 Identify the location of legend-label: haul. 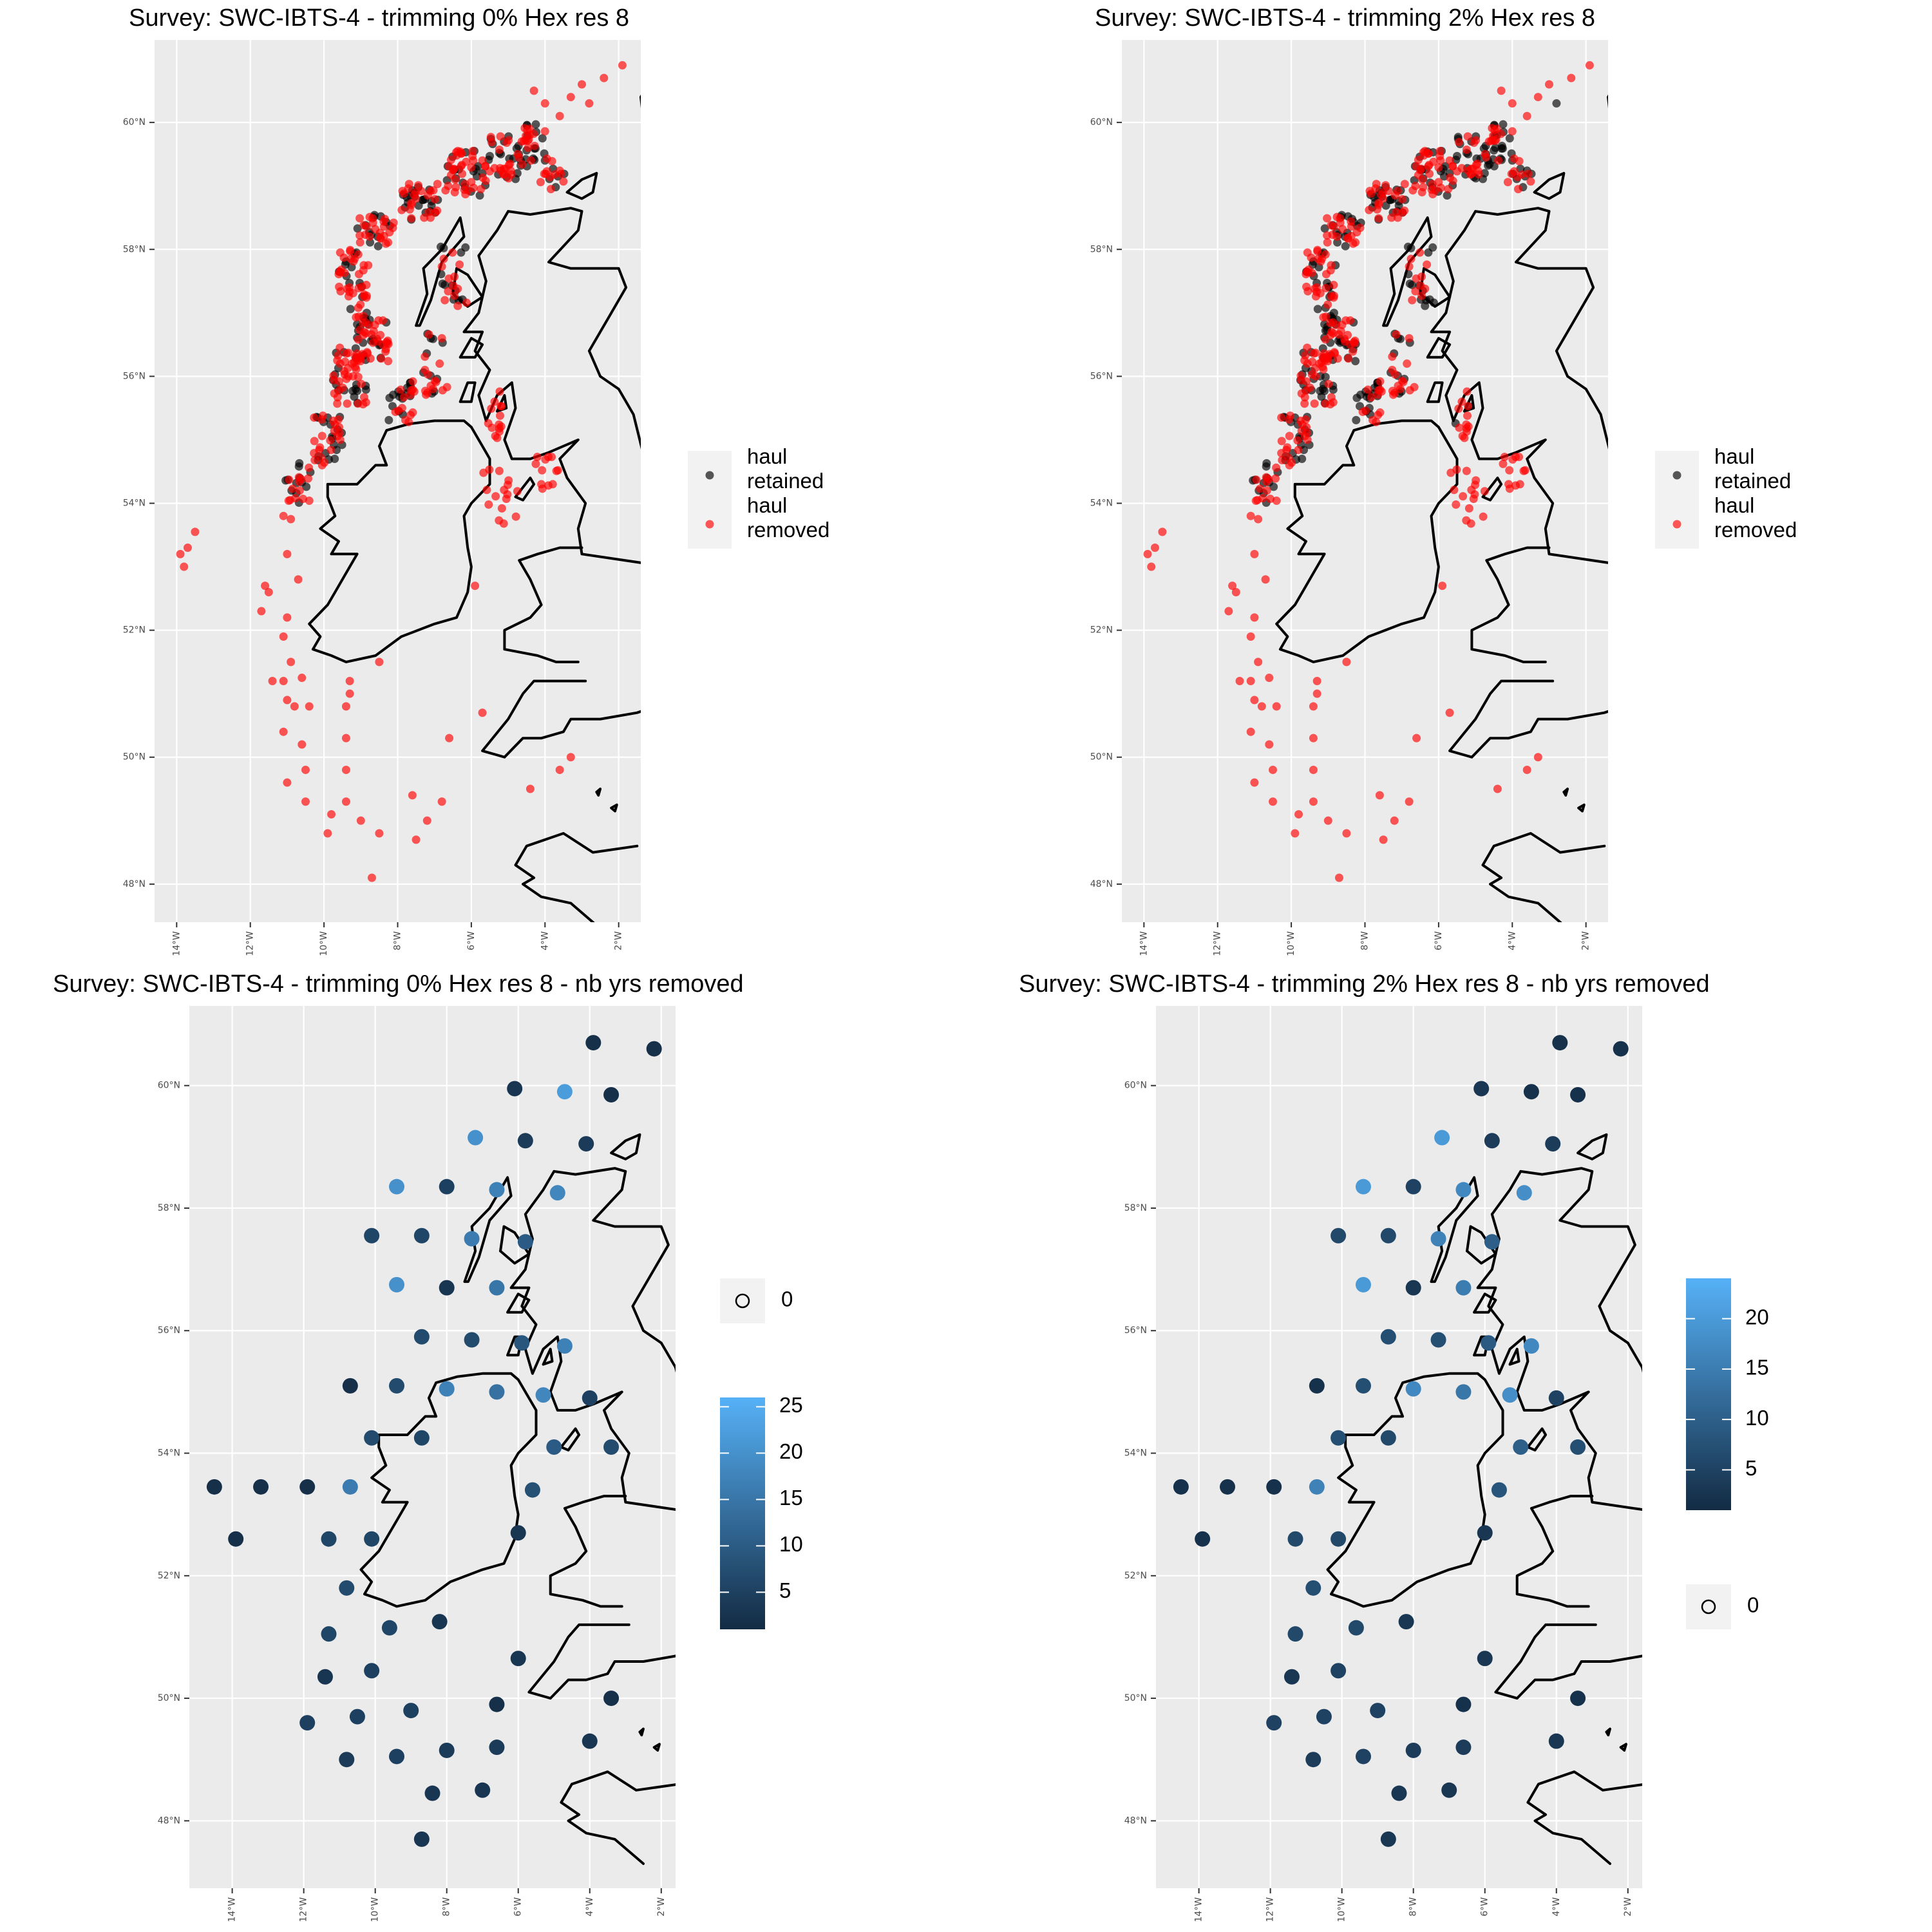
(767, 456).